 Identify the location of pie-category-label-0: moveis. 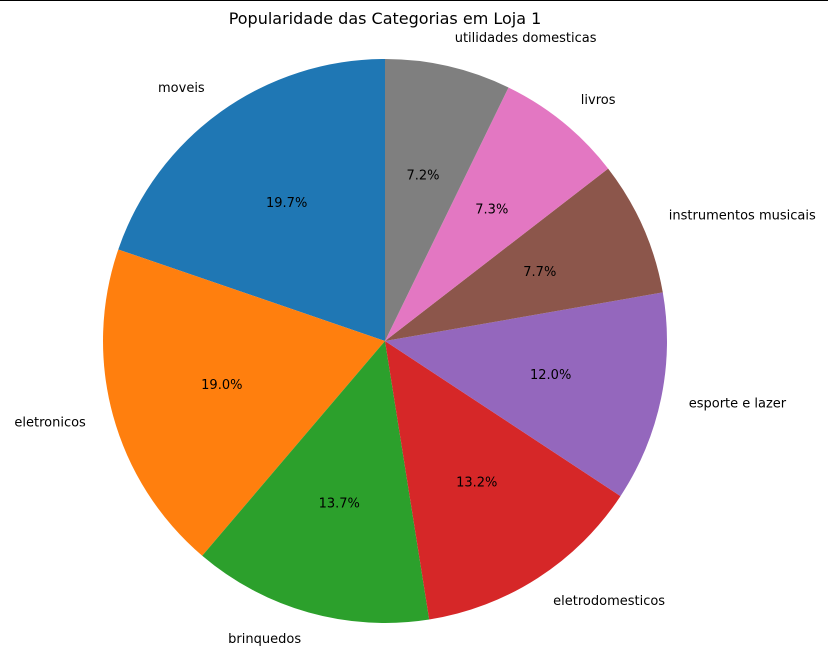
(181, 88).